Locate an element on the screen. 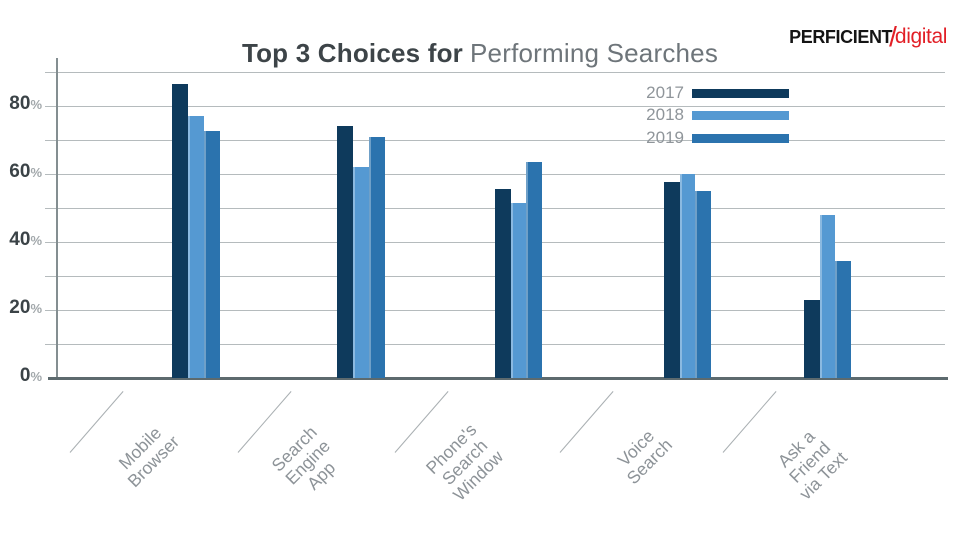  x-axis-baseline is located at coordinates (498, 378).